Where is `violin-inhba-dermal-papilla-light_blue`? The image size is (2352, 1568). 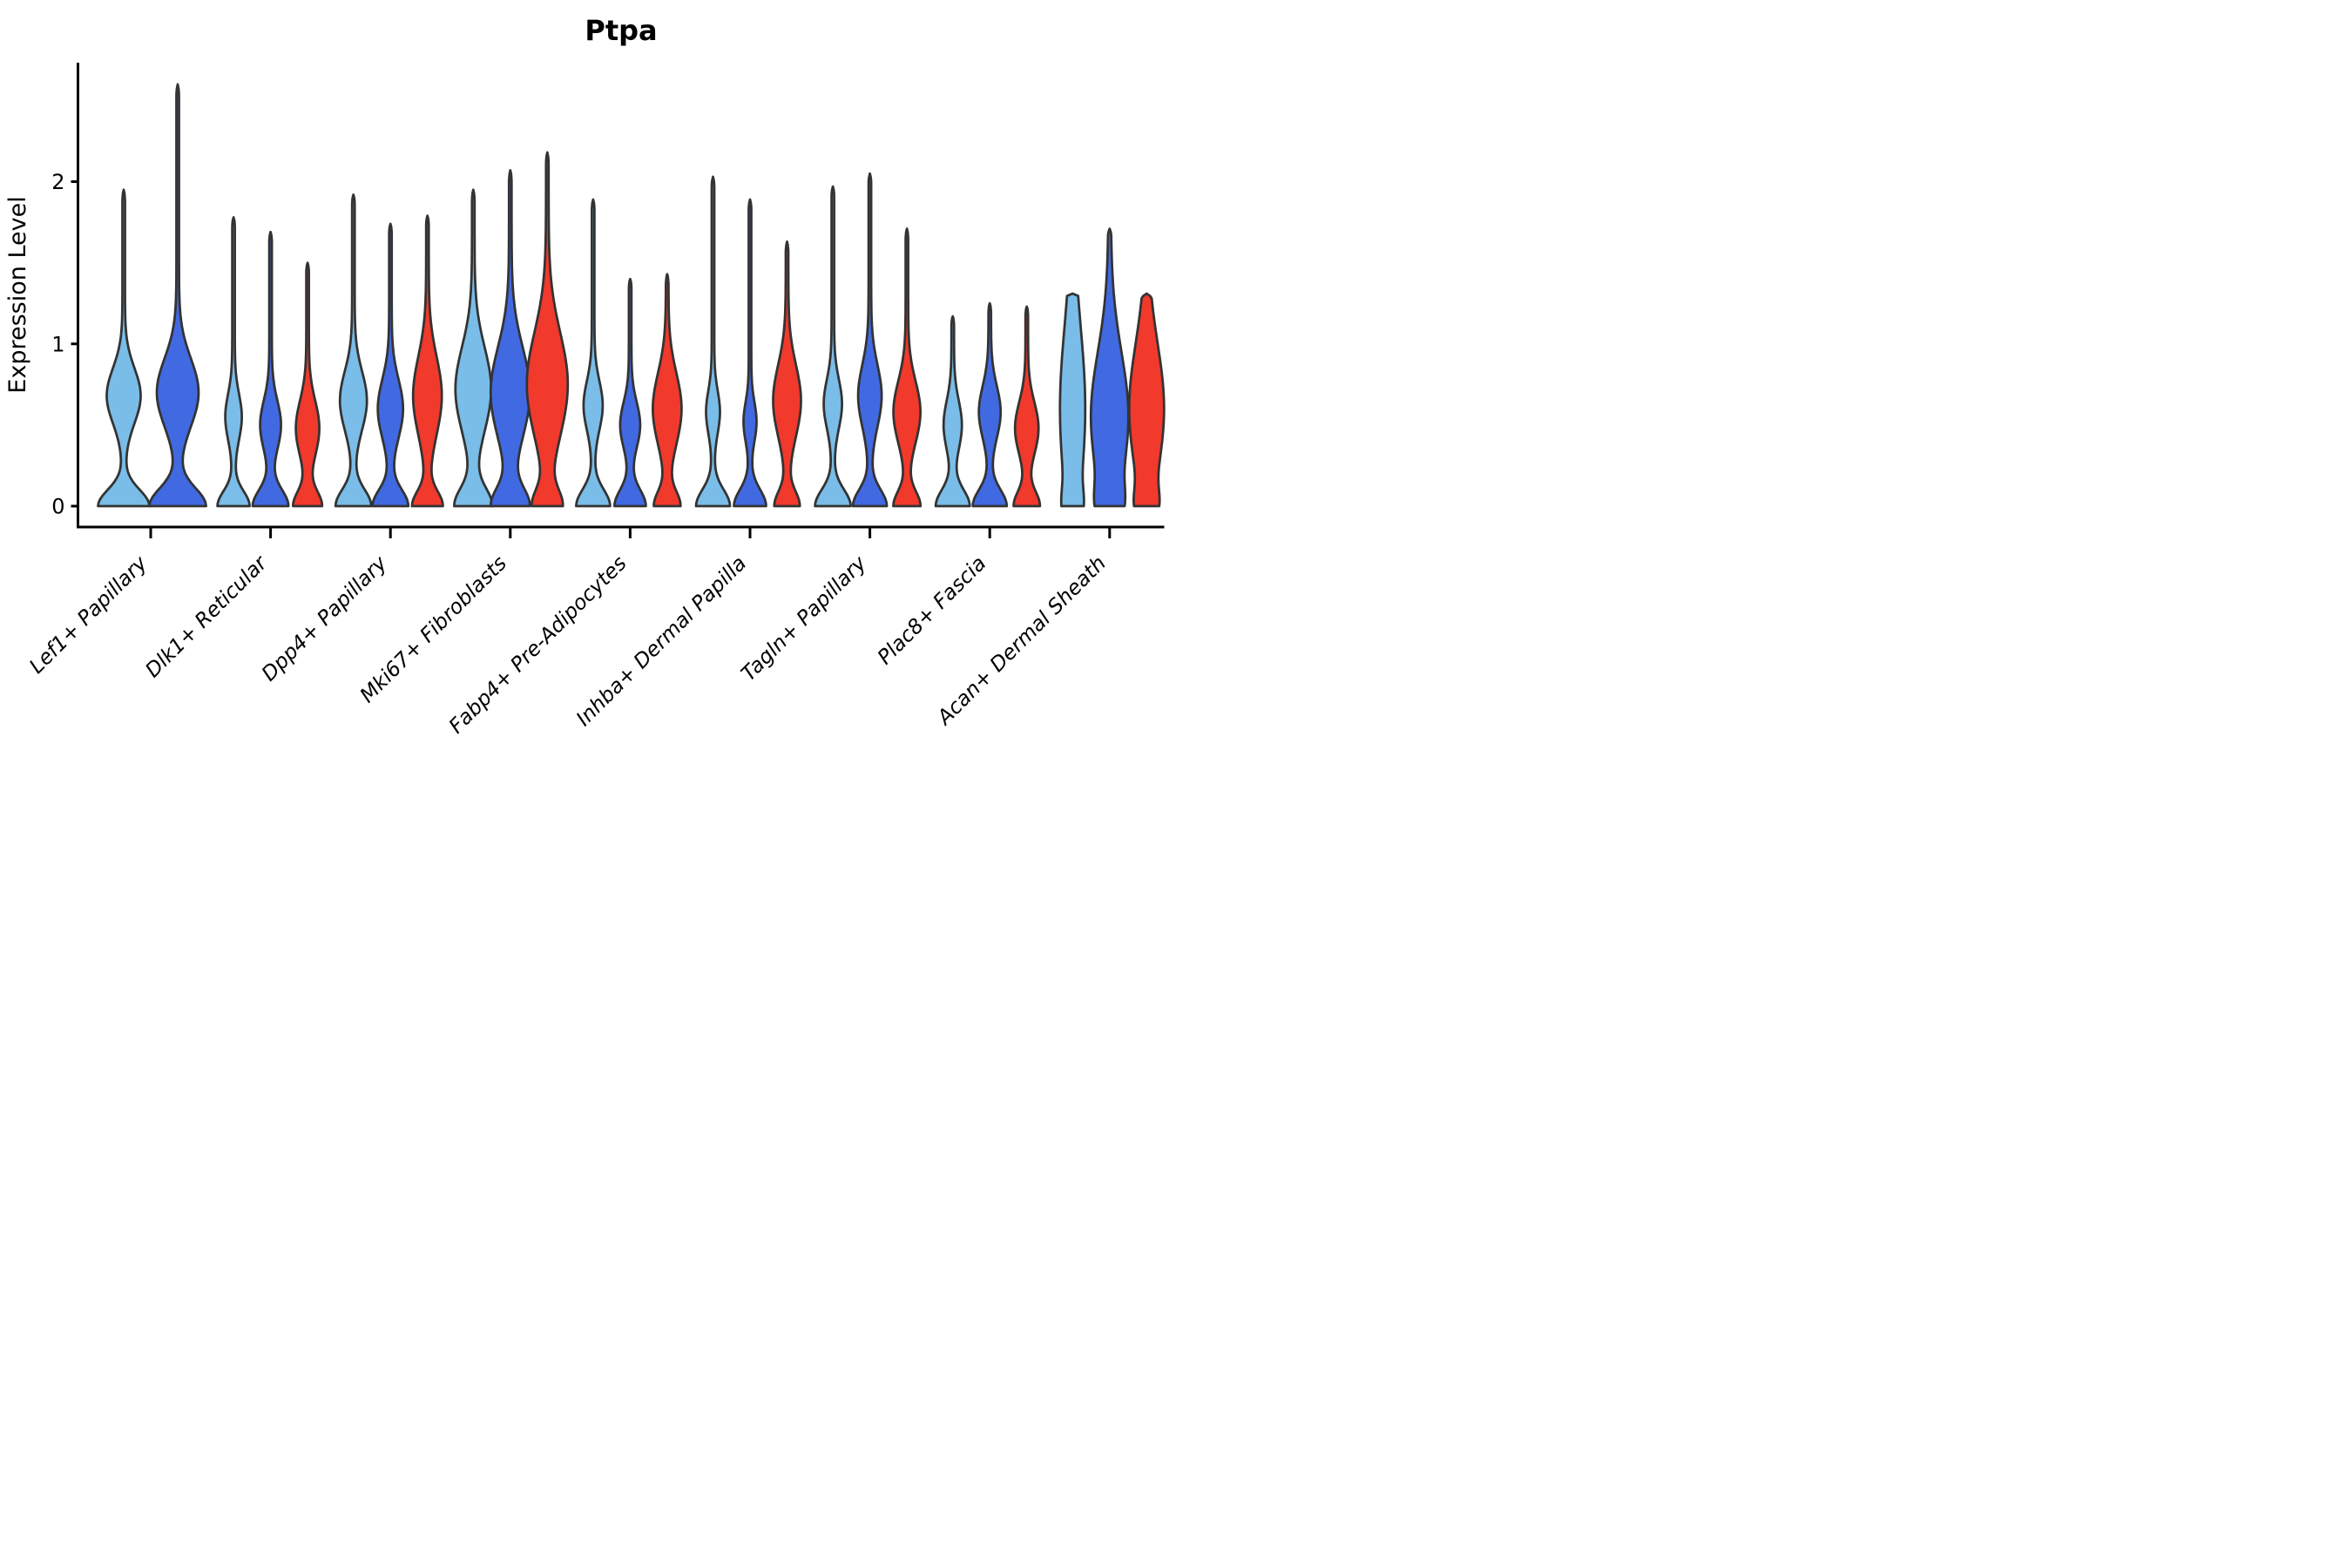
violin-inhba-dermal-papilla-light_blue is located at coordinates (713, 341).